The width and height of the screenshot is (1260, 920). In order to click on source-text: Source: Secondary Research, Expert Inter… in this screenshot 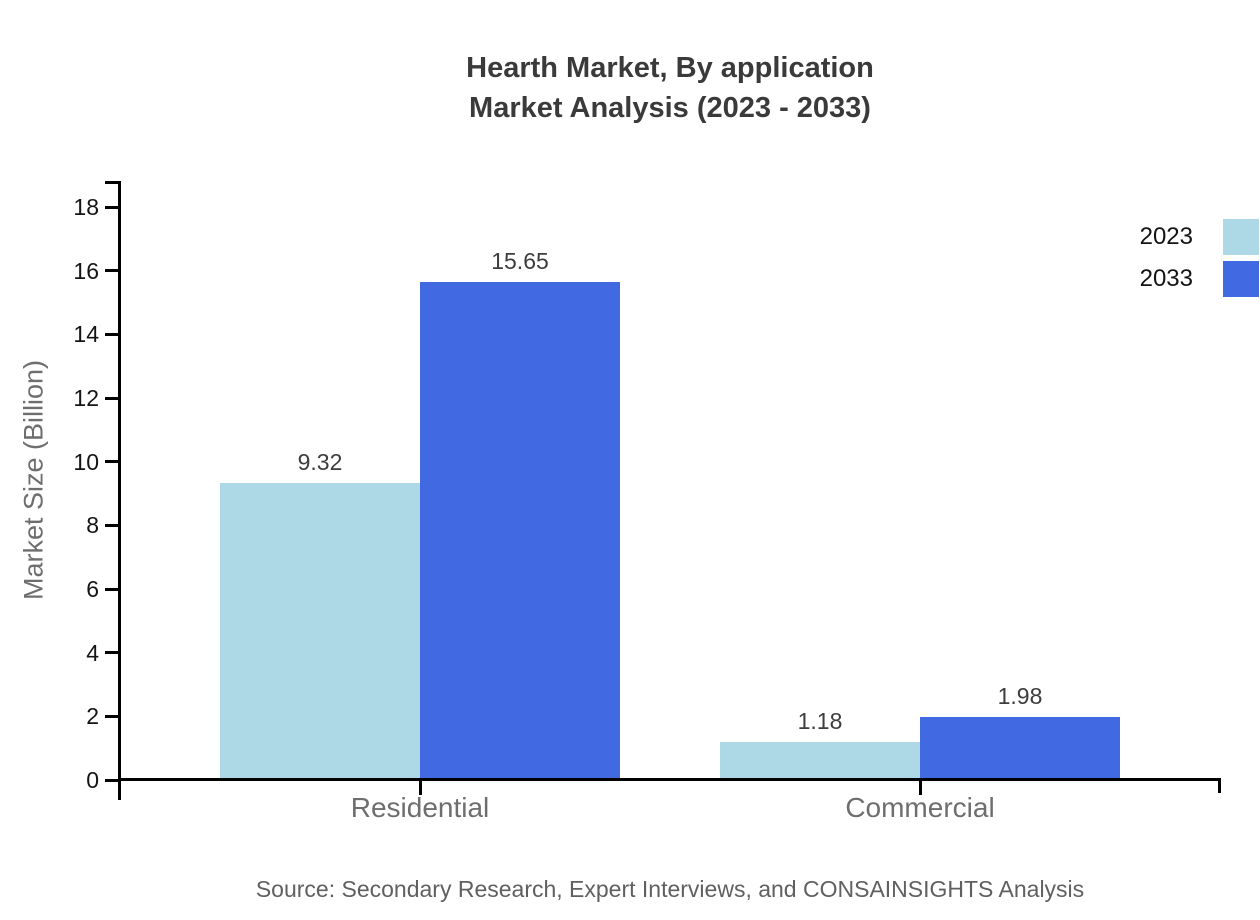, I will do `click(670, 889)`.